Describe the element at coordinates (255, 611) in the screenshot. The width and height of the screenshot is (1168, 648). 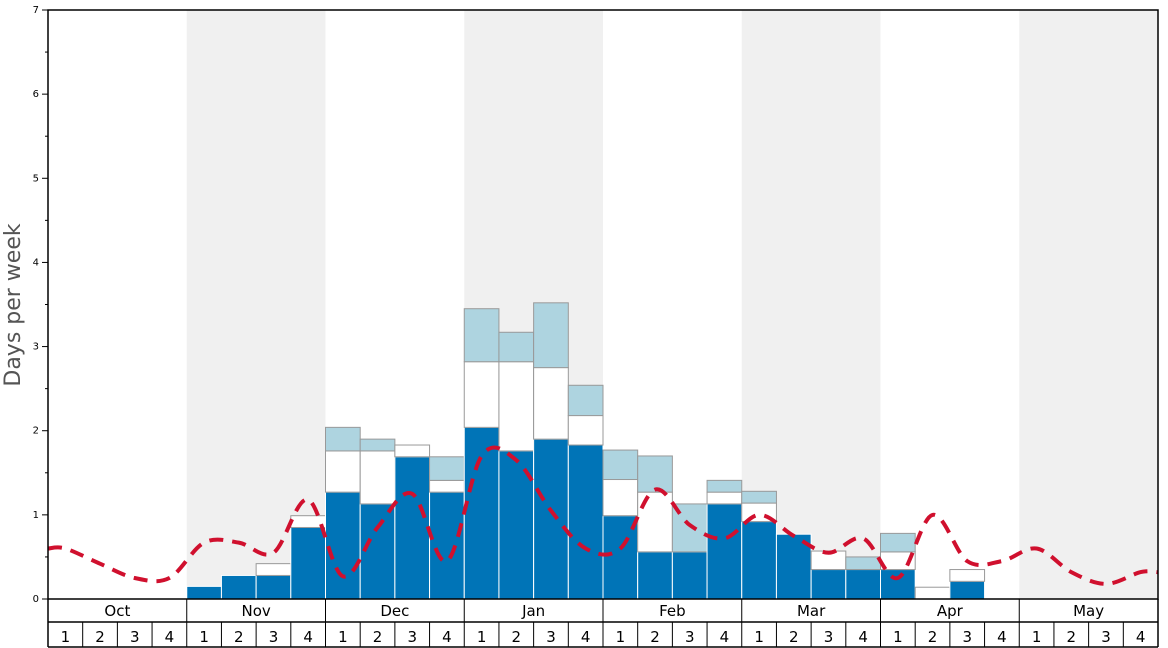
I see `month-label-nov: Nov` at that location.